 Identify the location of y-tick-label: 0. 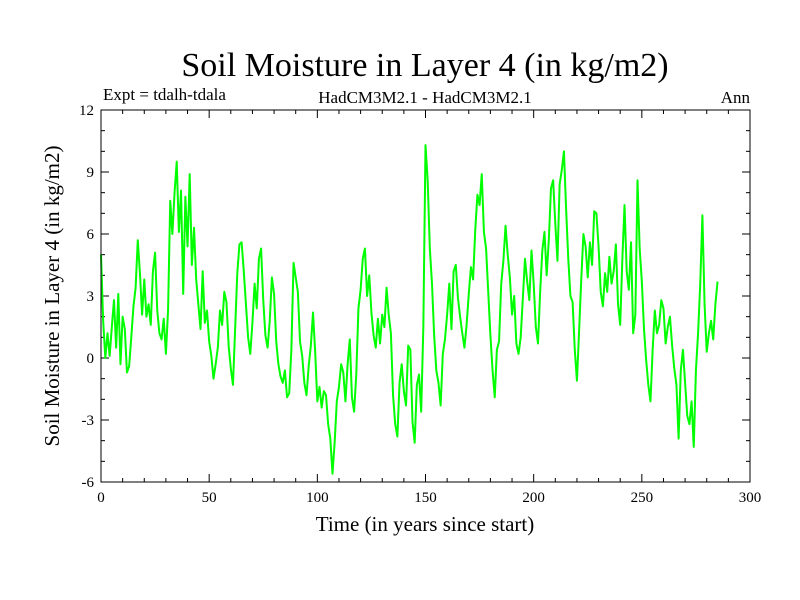
(91, 359).